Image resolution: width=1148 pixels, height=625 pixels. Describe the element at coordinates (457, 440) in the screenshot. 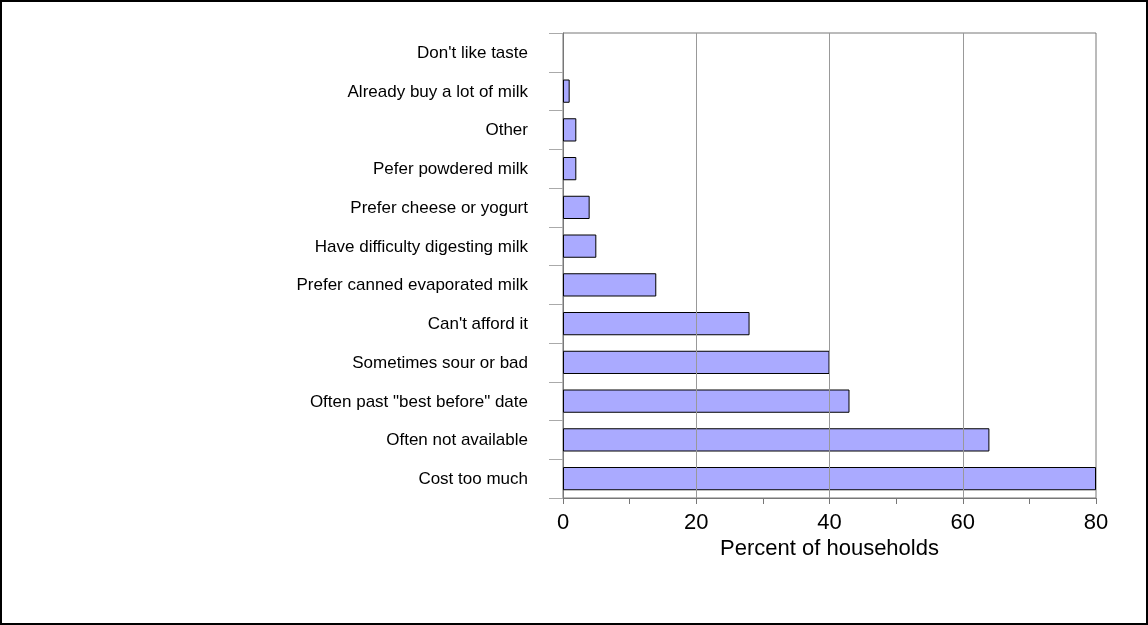

I see `y-tick-label: Often not available` at that location.